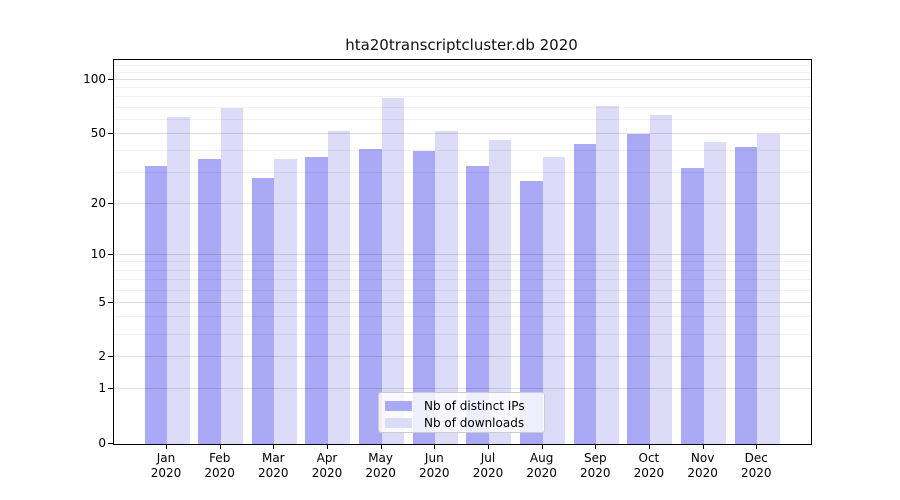 The height and width of the screenshot is (500, 900). Describe the element at coordinates (500, 292) in the screenshot. I see `bar-downloads-jul` at that location.